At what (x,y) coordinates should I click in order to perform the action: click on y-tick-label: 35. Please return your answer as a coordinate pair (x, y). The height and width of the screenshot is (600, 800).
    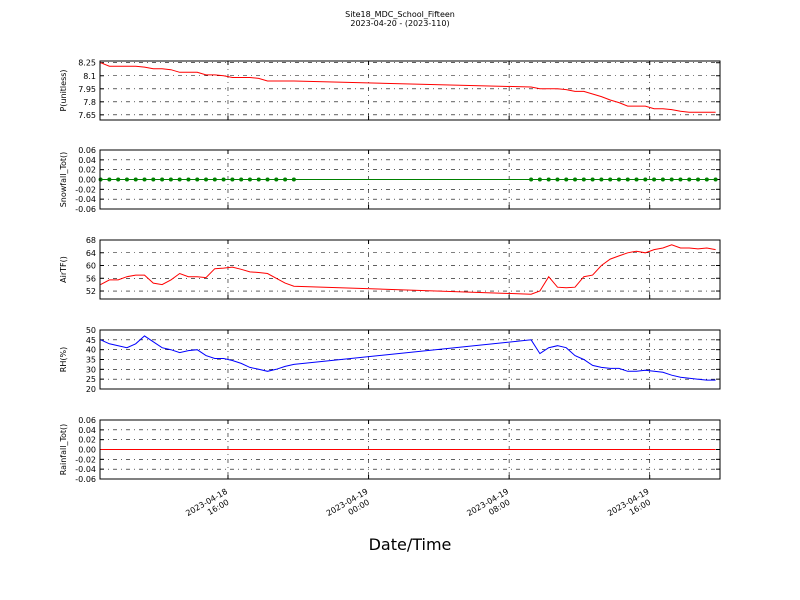
    Looking at the image, I should click on (91, 360).